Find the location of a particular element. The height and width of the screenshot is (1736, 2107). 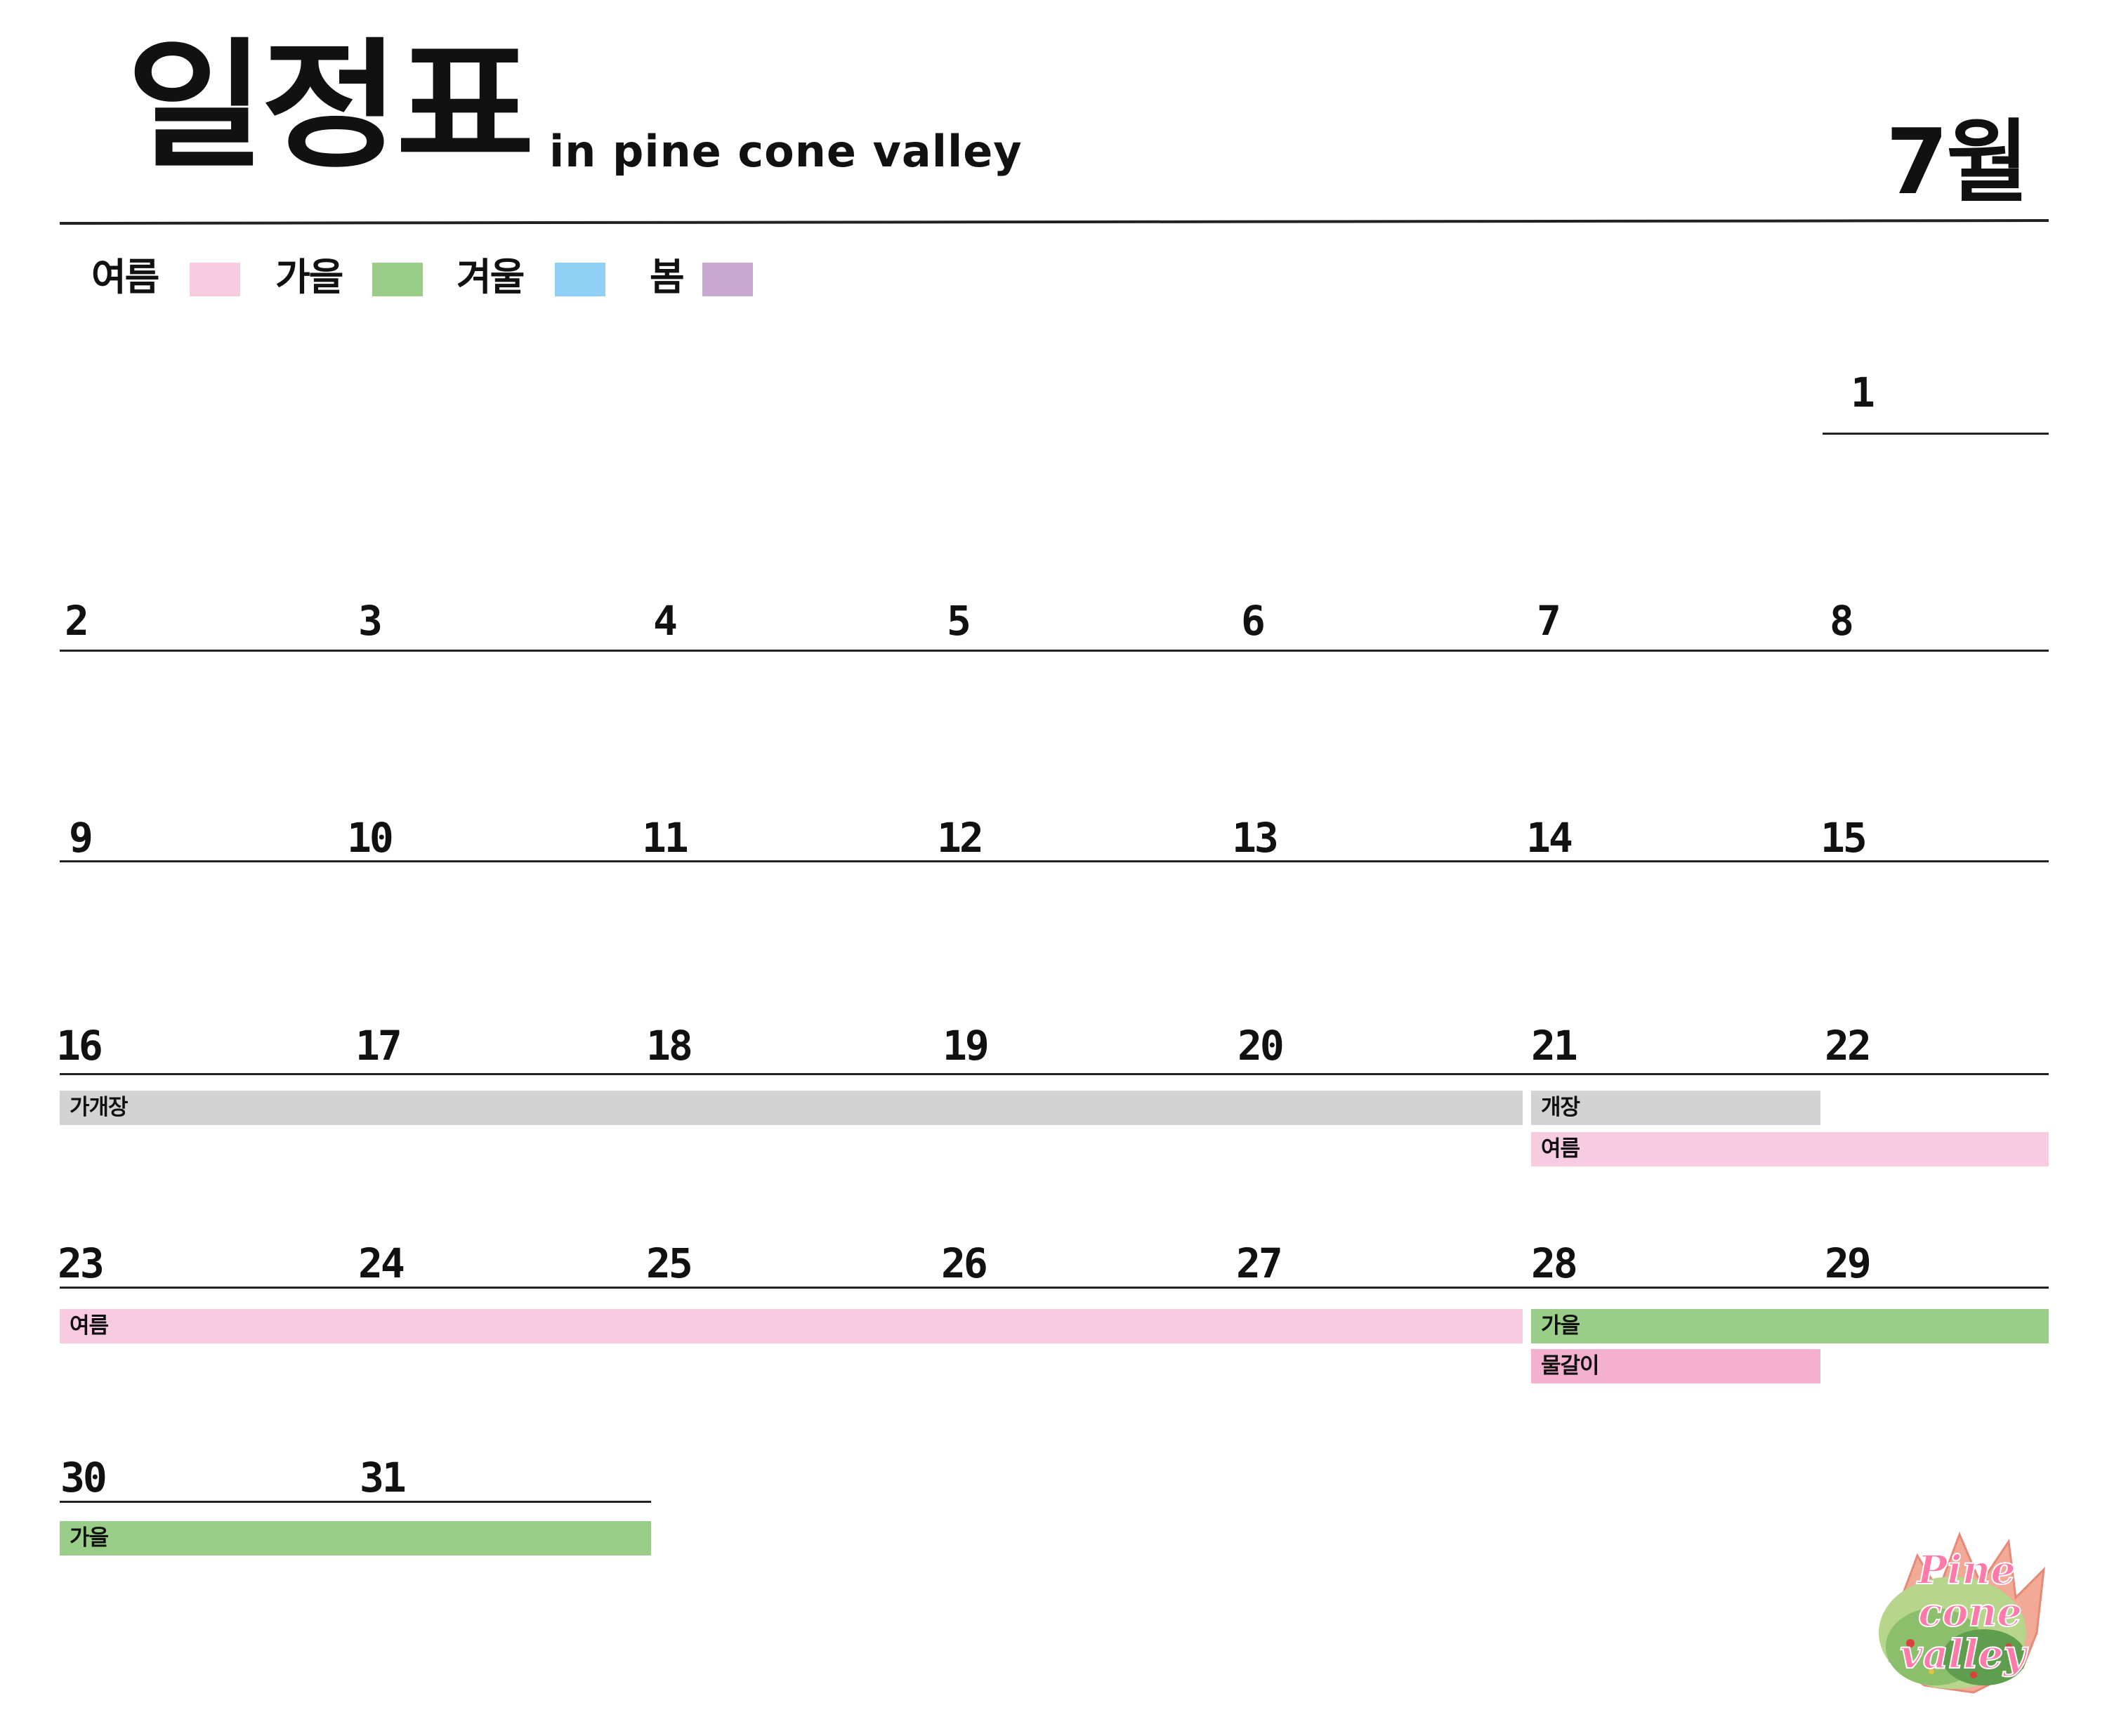

day-16: 16 is located at coordinates (79, 1046).